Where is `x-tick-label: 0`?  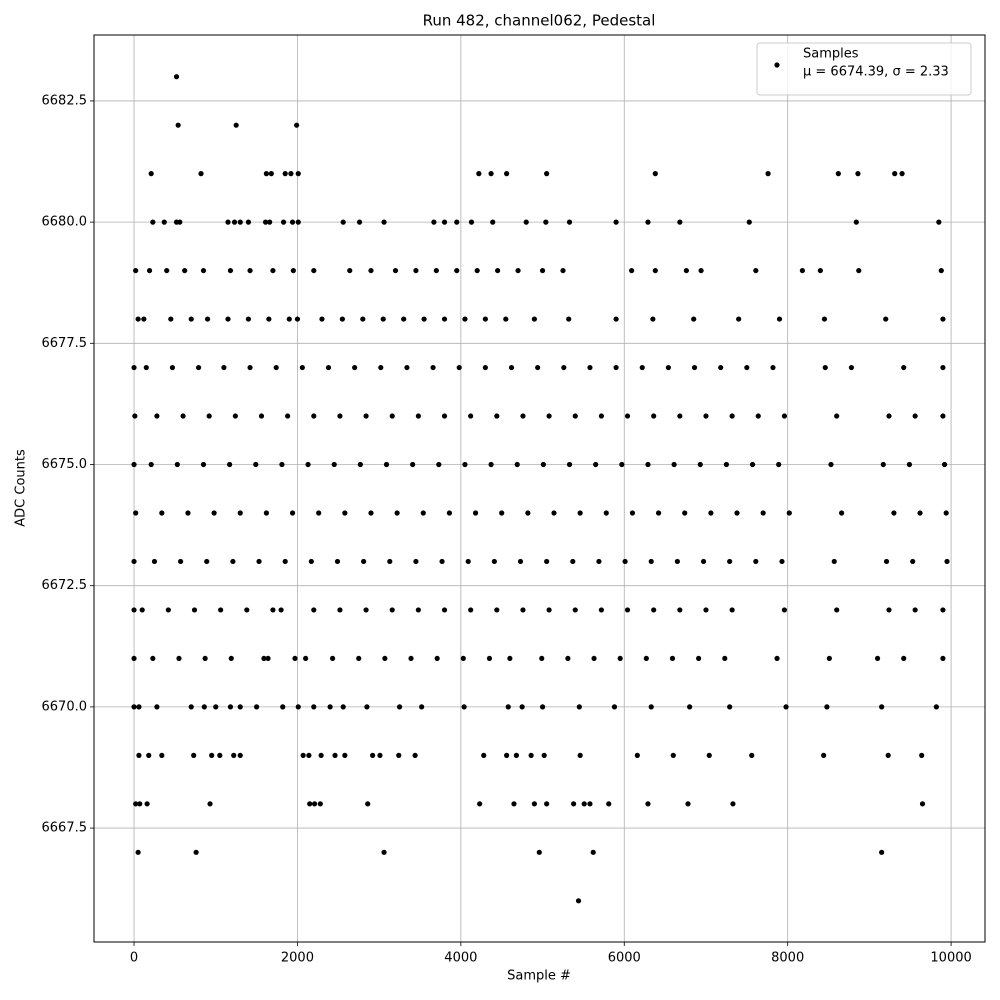 x-tick-label: 0 is located at coordinates (134, 958).